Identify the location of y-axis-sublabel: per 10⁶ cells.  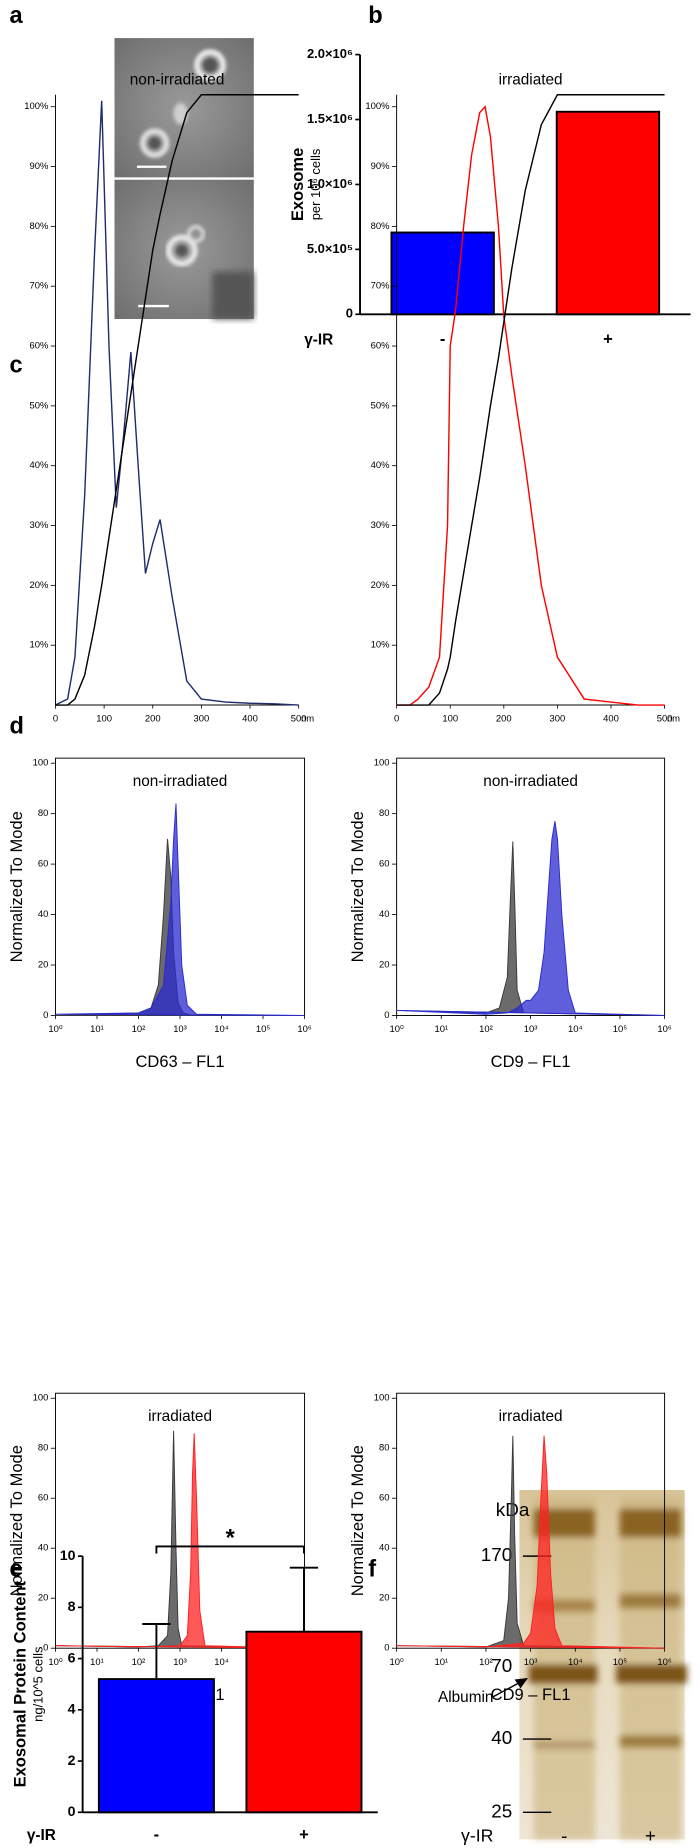
(315, 184).